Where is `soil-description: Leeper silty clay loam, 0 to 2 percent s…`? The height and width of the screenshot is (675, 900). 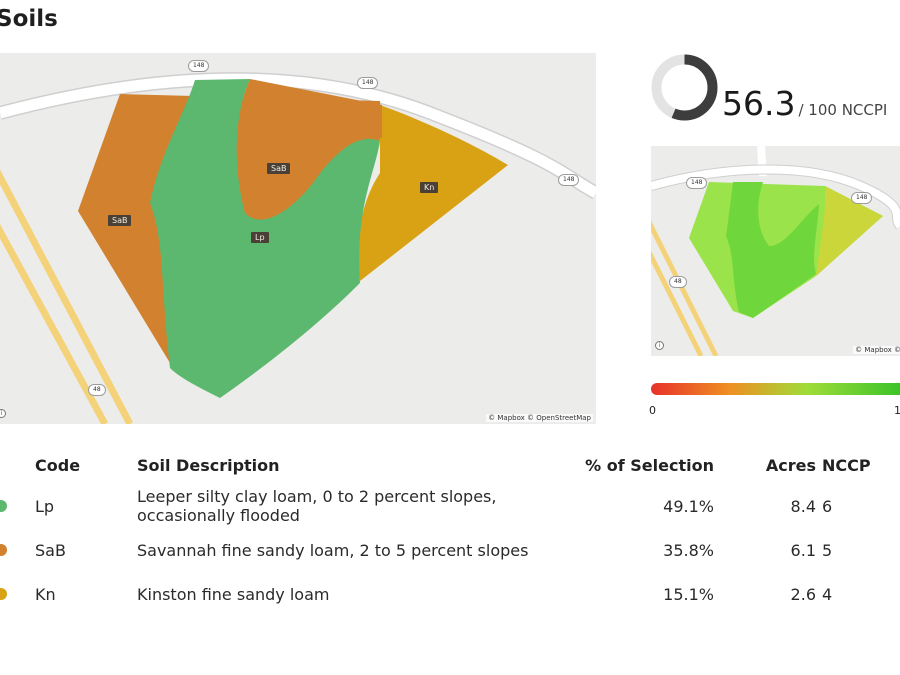
soil-description: Leeper silty clay loam, 0 to 2 percent s… is located at coordinates (317, 506).